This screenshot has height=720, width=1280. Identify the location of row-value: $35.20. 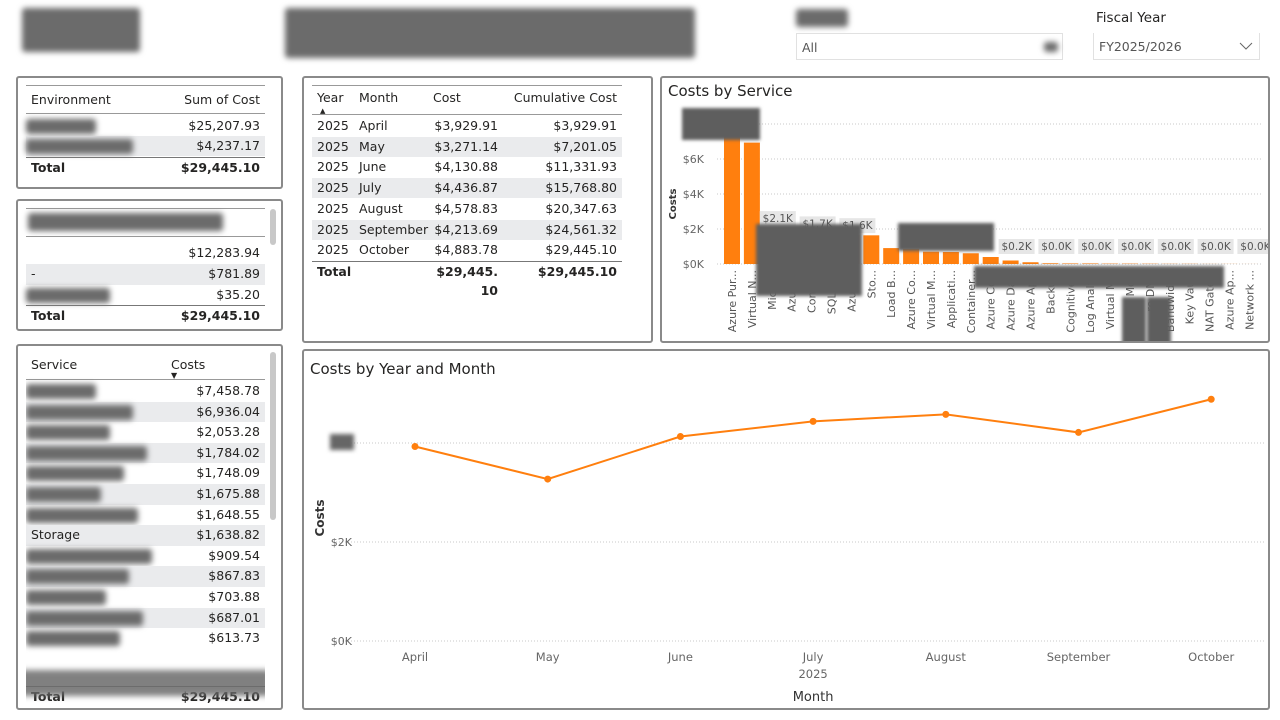
(238, 294).